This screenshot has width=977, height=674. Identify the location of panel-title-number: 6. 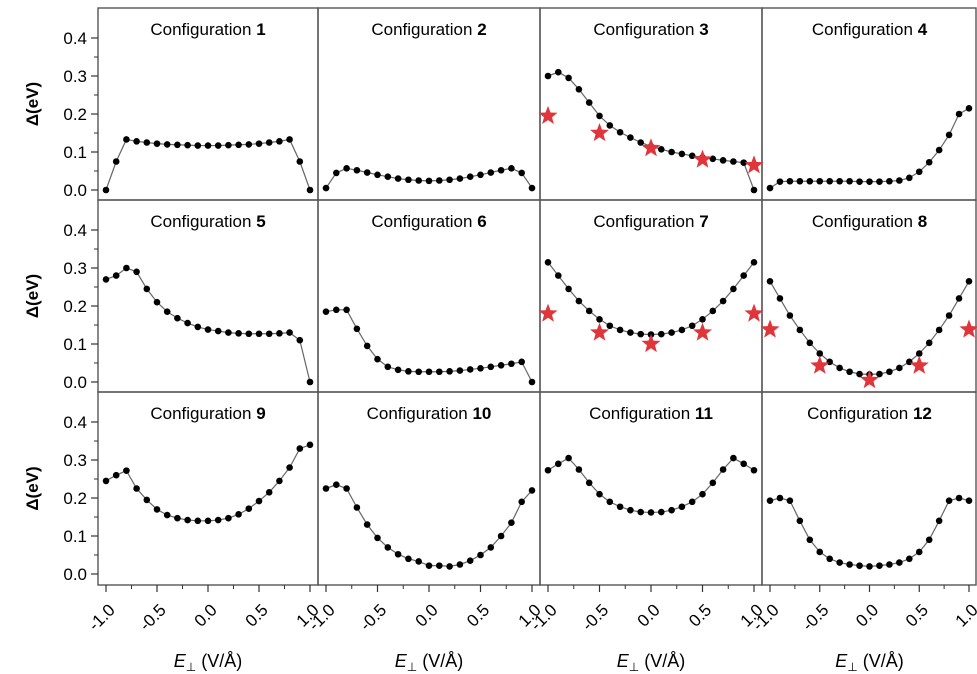
(481, 221).